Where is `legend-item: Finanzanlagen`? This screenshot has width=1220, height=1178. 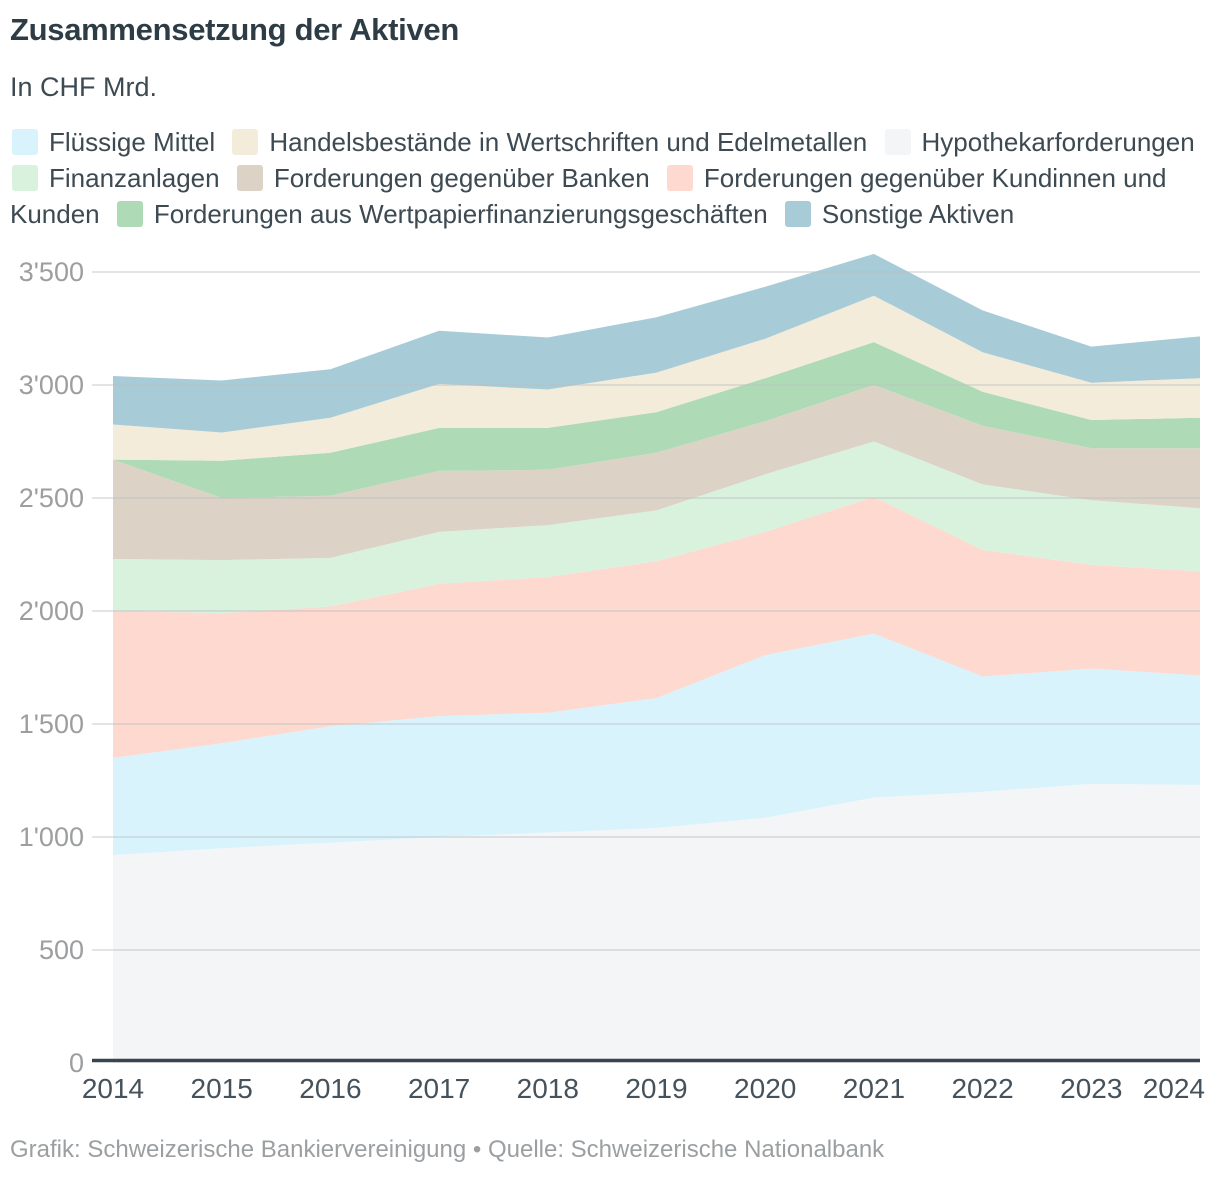 legend-item: Finanzanlagen is located at coordinates (115, 178).